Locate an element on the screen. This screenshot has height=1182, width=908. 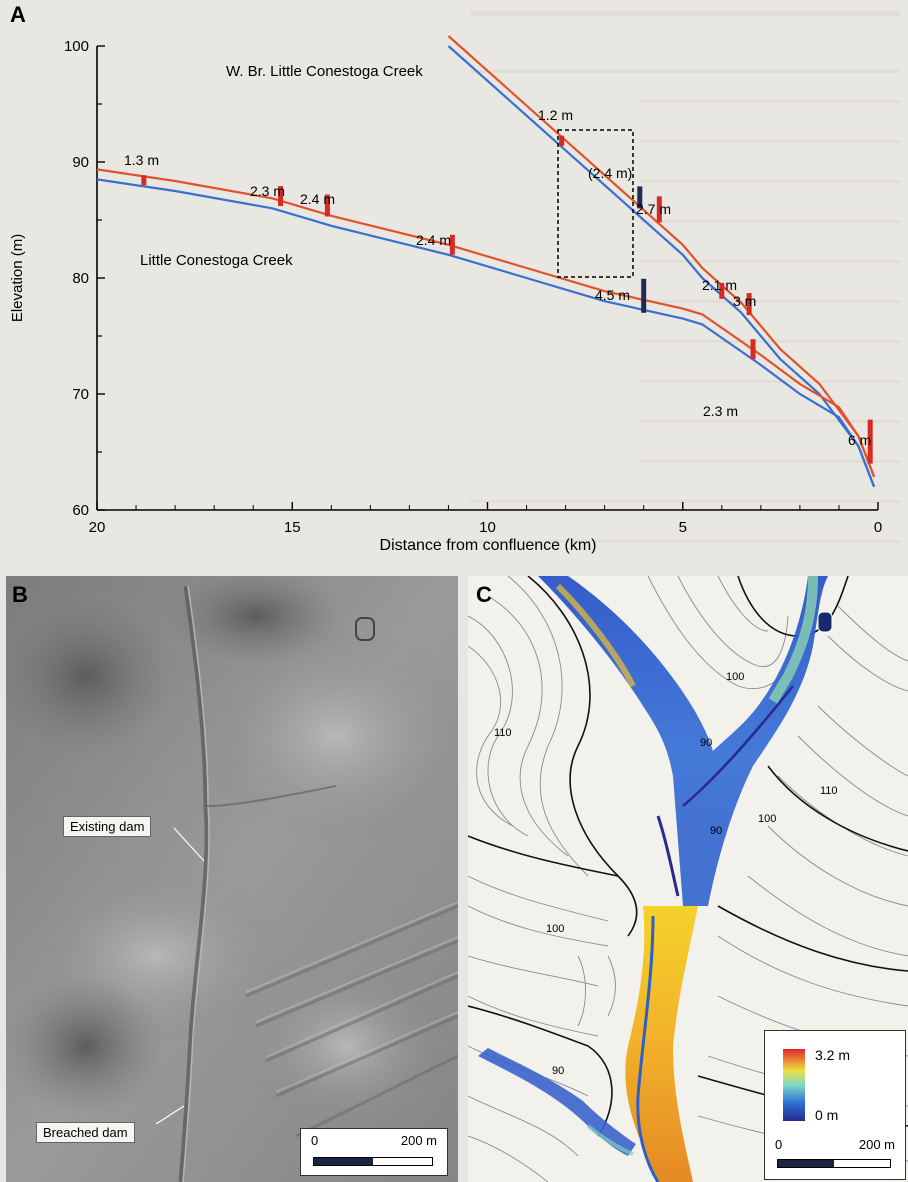
dam-label: 6 m is located at coordinates (859, 440).